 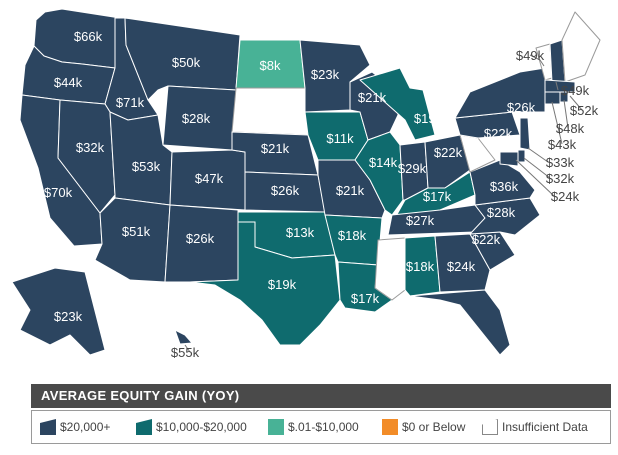 What do you see at coordinates (560, 162) in the screenshot?
I see `value-label-nj: $33k` at bounding box center [560, 162].